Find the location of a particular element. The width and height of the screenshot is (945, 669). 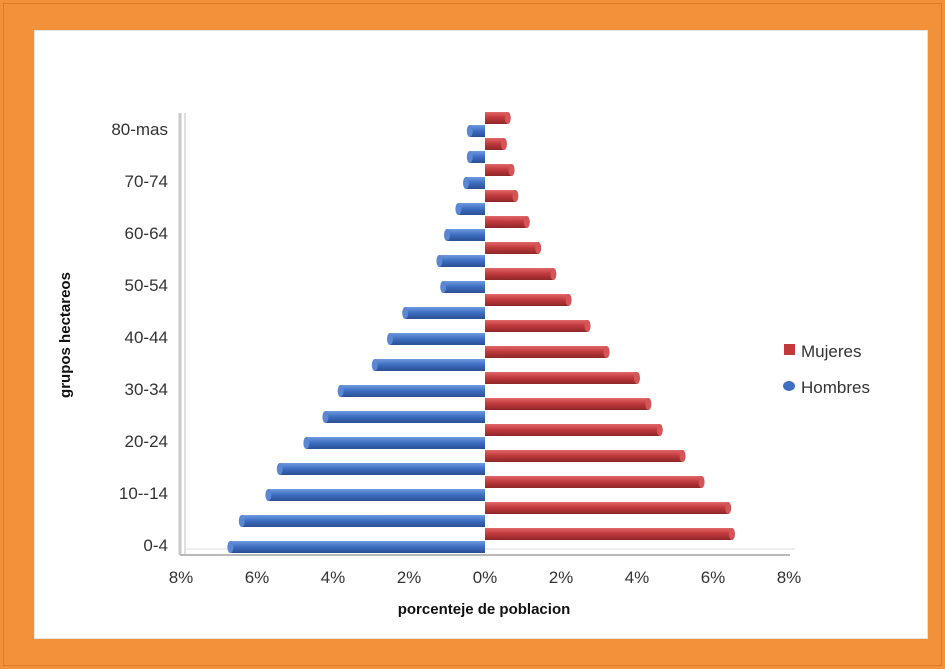

legend: Mujeres Hombres is located at coordinates (826, 369).